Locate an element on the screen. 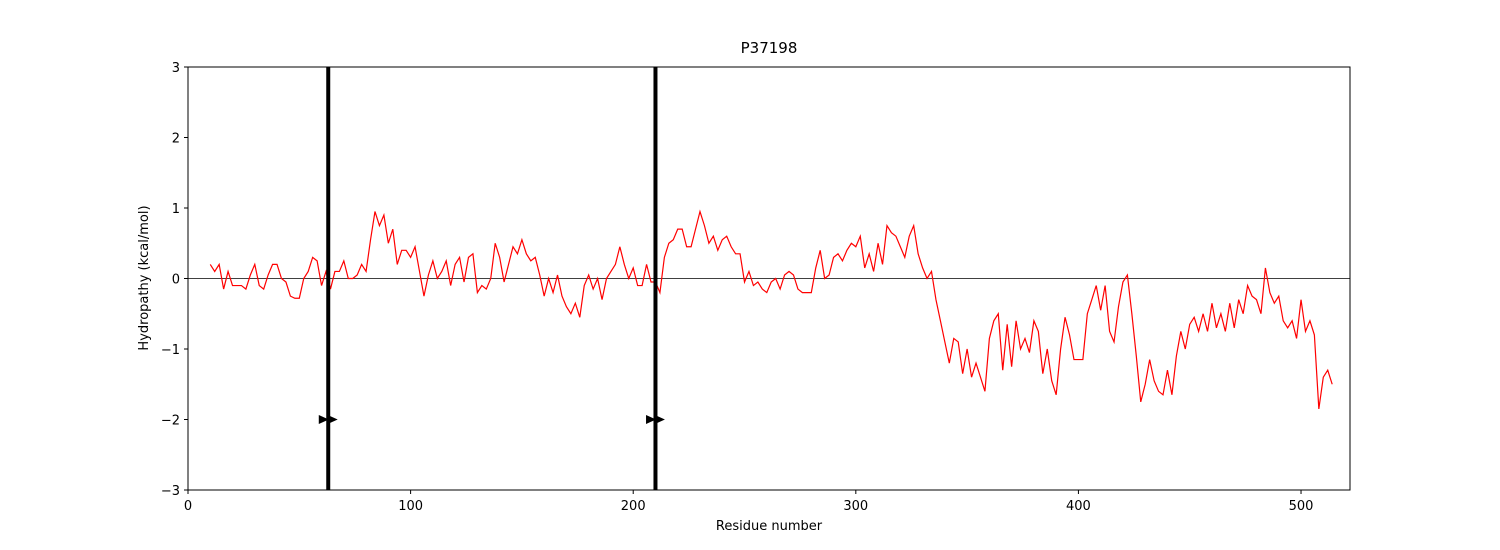  y-tick-label: 3 is located at coordinates (176, 68).